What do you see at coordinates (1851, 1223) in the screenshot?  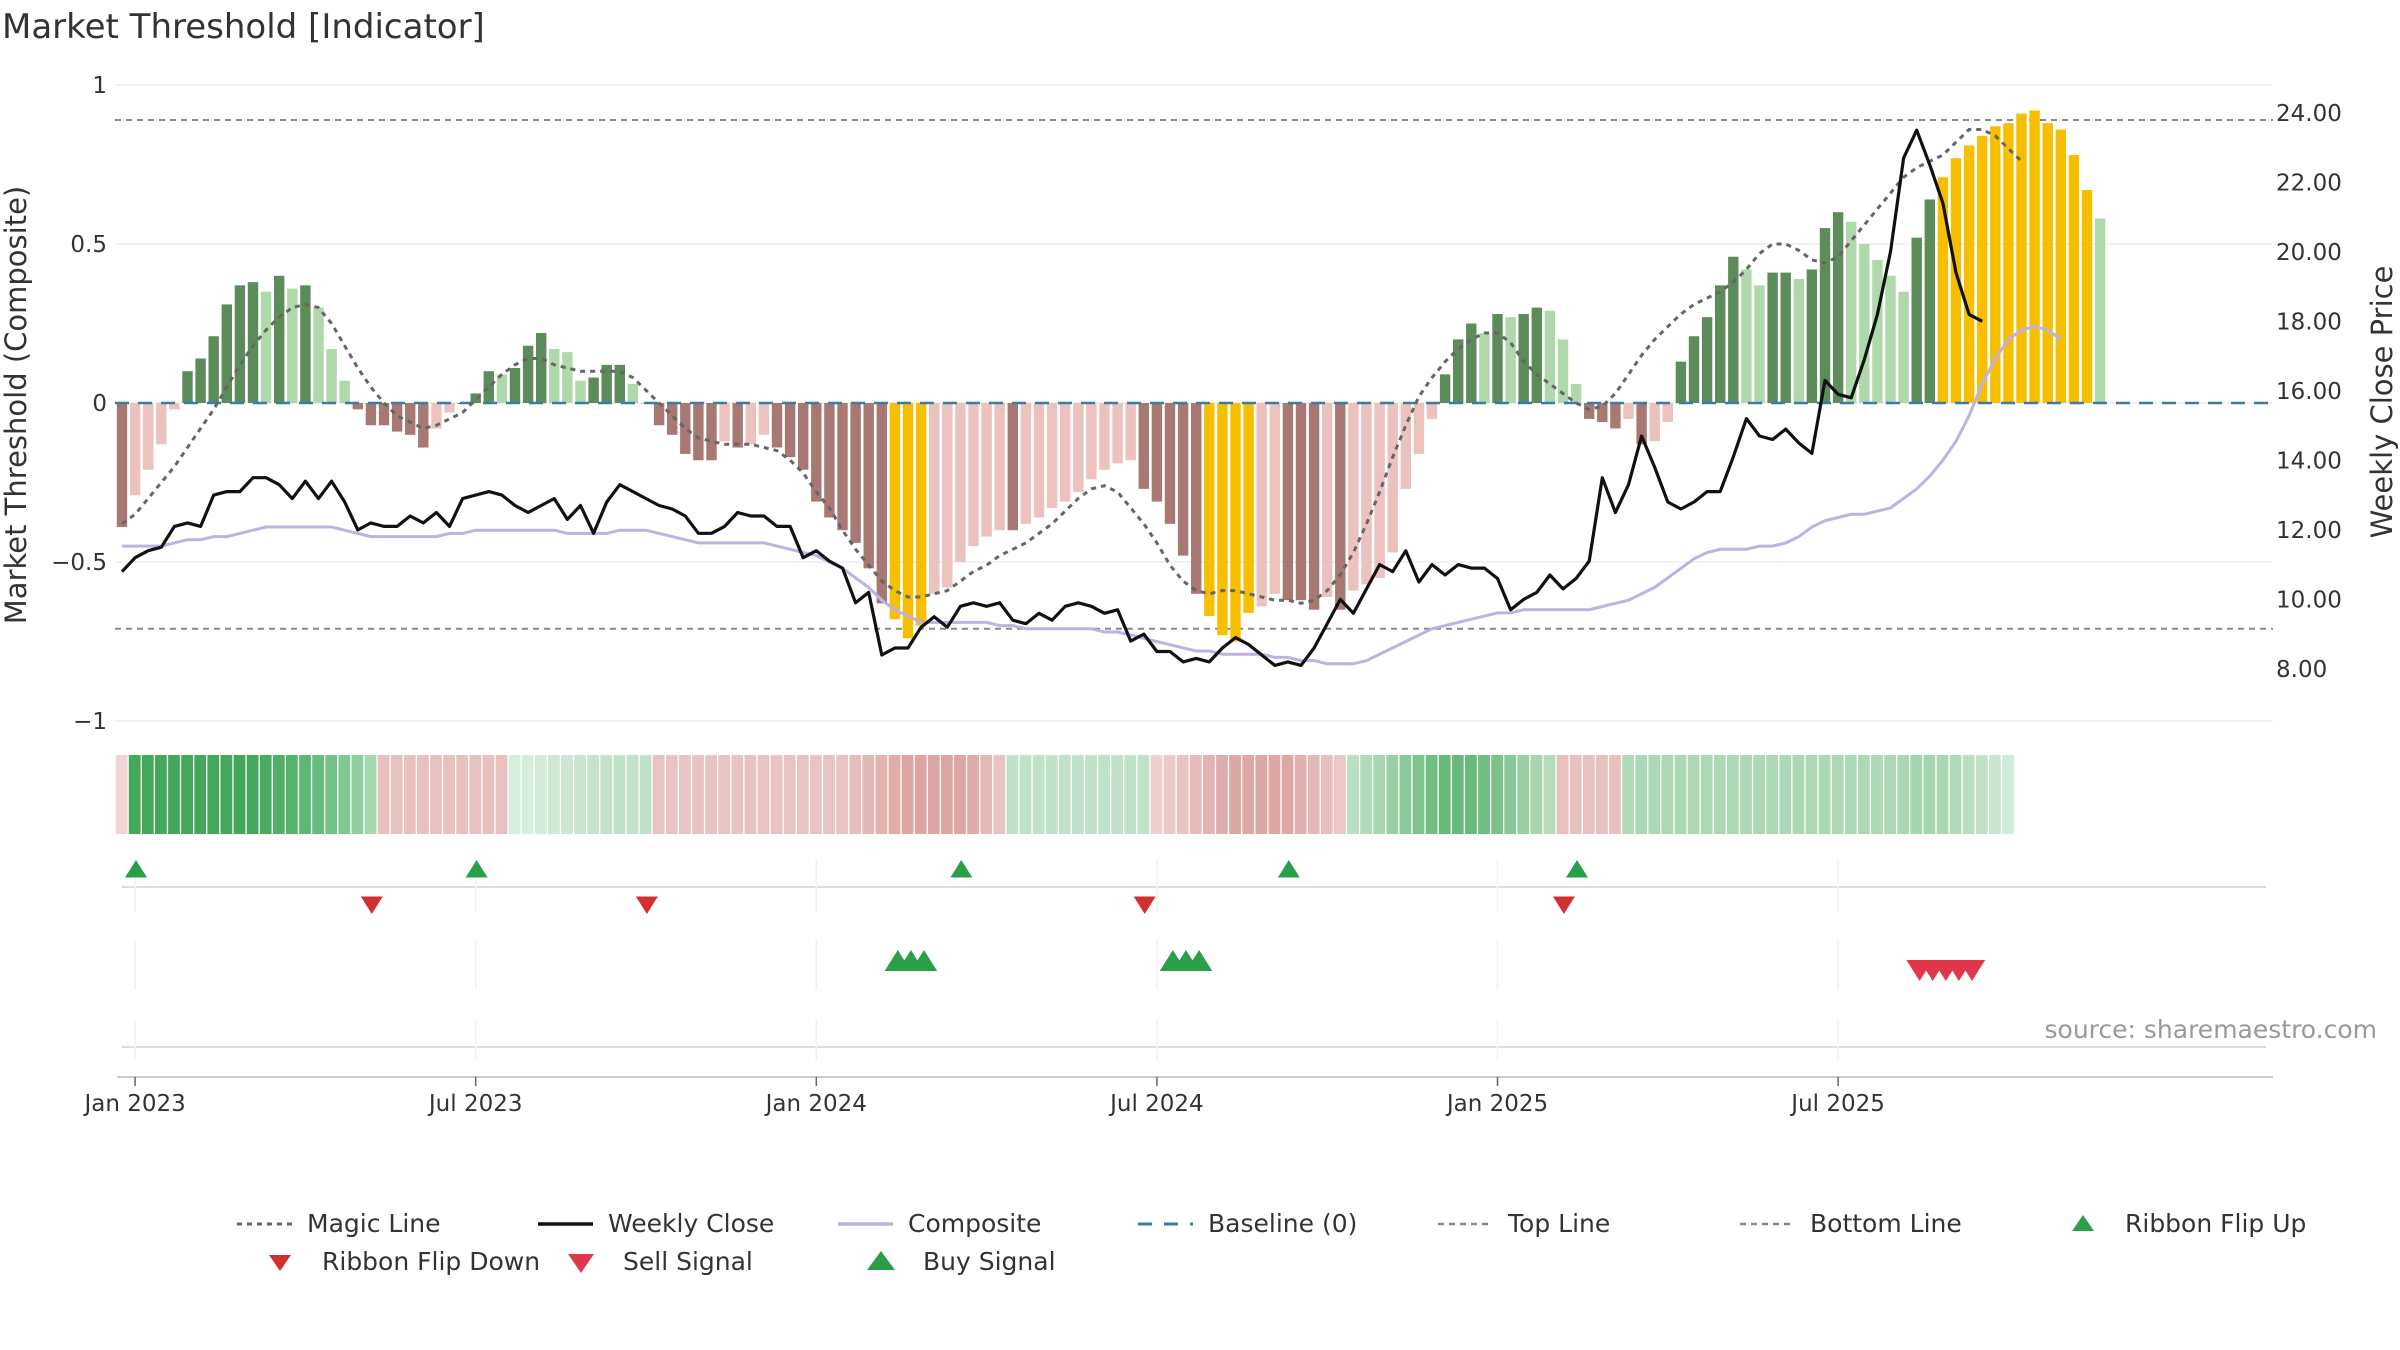 I see `legend-item-bottom: Bottom Line` at bounding box center [1851, 1223].